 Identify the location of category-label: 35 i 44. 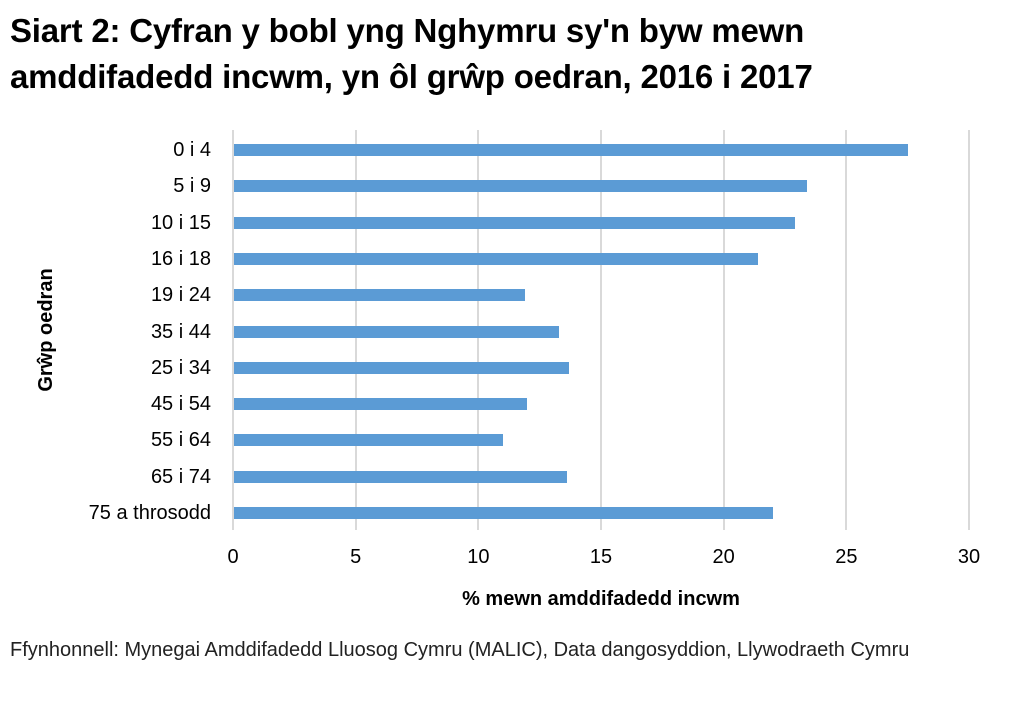
(180, 331).